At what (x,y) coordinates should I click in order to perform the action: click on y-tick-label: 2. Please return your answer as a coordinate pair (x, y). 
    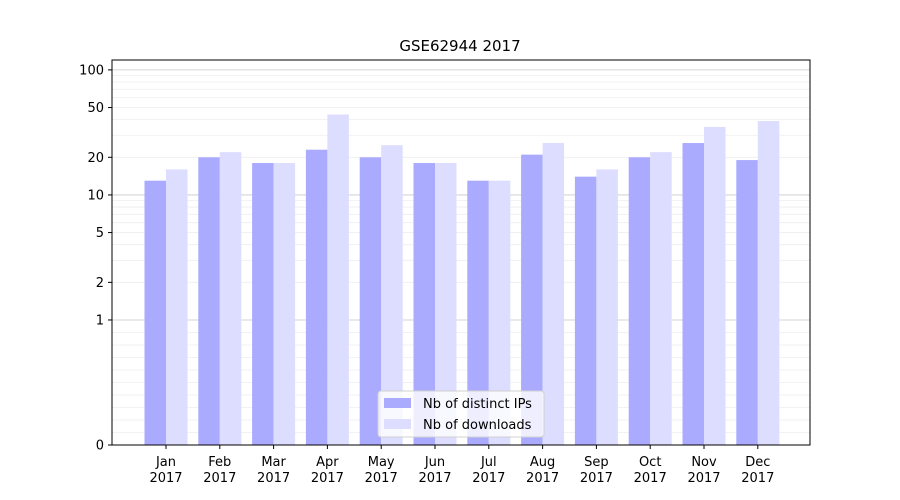
    Looking at the image, I should click on (100, 283).